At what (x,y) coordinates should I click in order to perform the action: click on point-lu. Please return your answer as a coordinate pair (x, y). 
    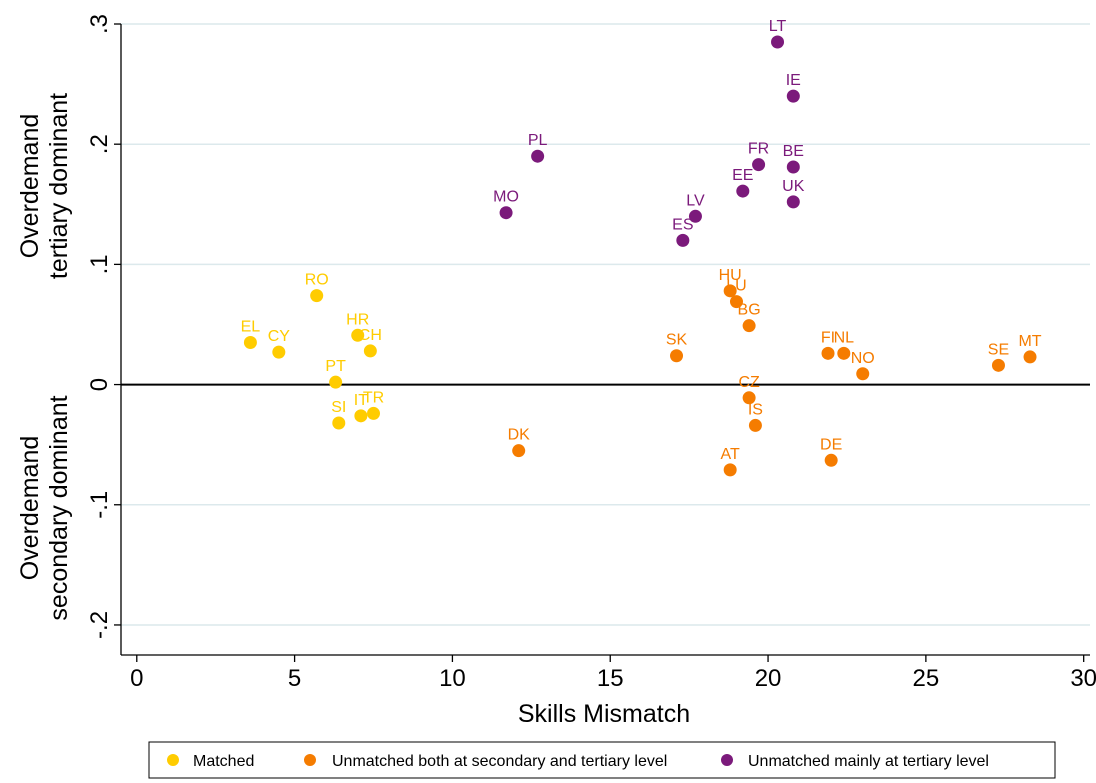
    Looking at the image, I should click on (736, 302).